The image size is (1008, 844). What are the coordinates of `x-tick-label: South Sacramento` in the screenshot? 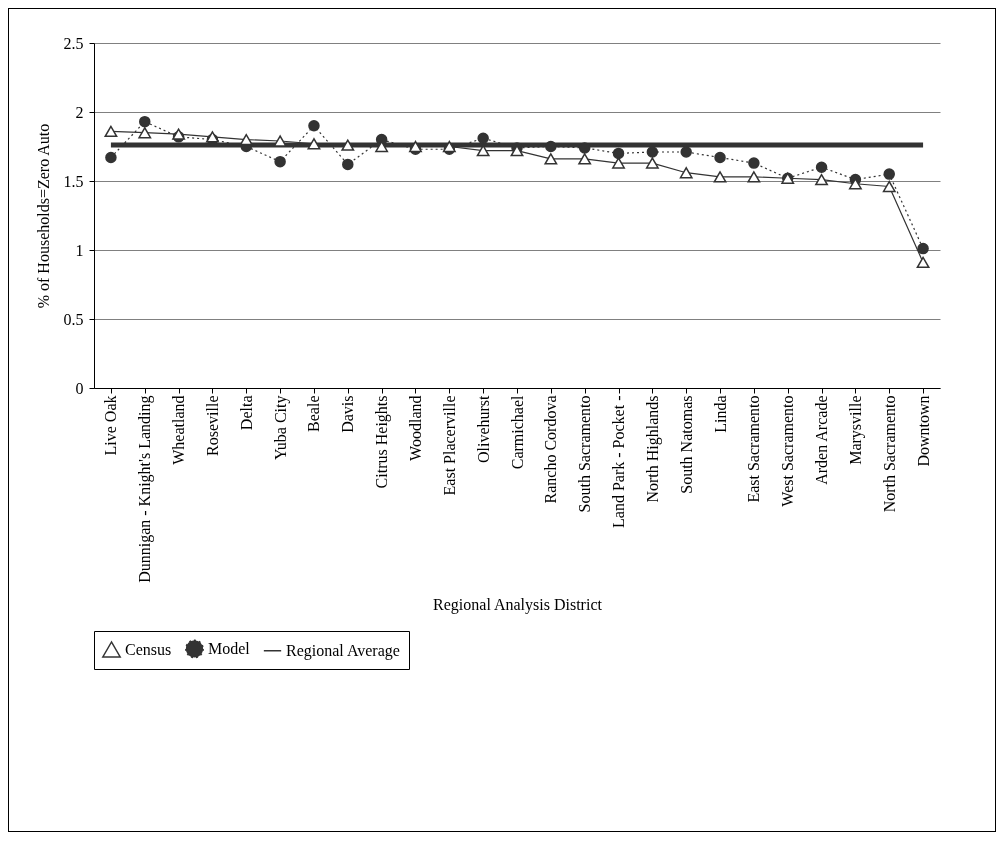 It's located at (585, 454).